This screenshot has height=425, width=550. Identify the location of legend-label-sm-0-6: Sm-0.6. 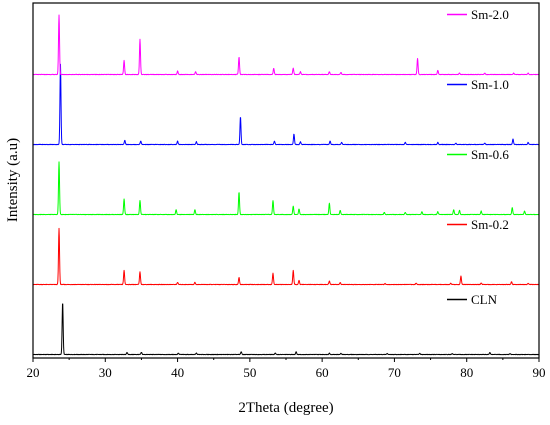
(490, 154).